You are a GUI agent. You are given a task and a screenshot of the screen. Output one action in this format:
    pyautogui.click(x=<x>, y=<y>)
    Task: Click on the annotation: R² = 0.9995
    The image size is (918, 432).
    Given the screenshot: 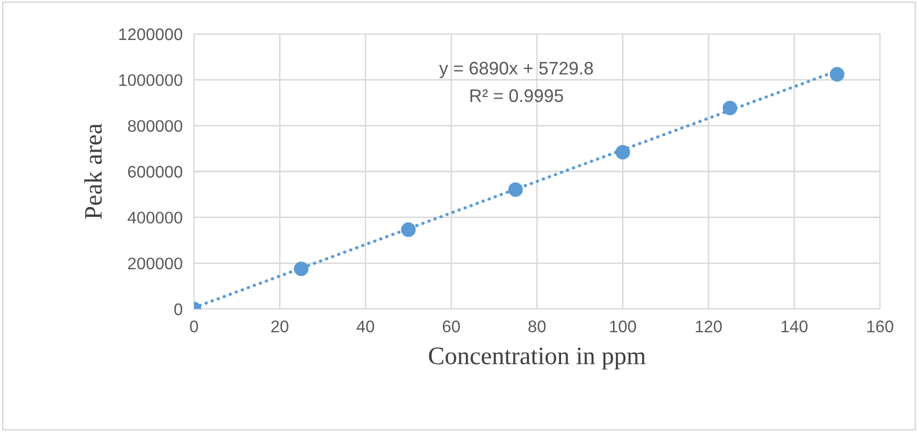 What is the action you would take?
    pyautogui.click(x=517, y=95)
    